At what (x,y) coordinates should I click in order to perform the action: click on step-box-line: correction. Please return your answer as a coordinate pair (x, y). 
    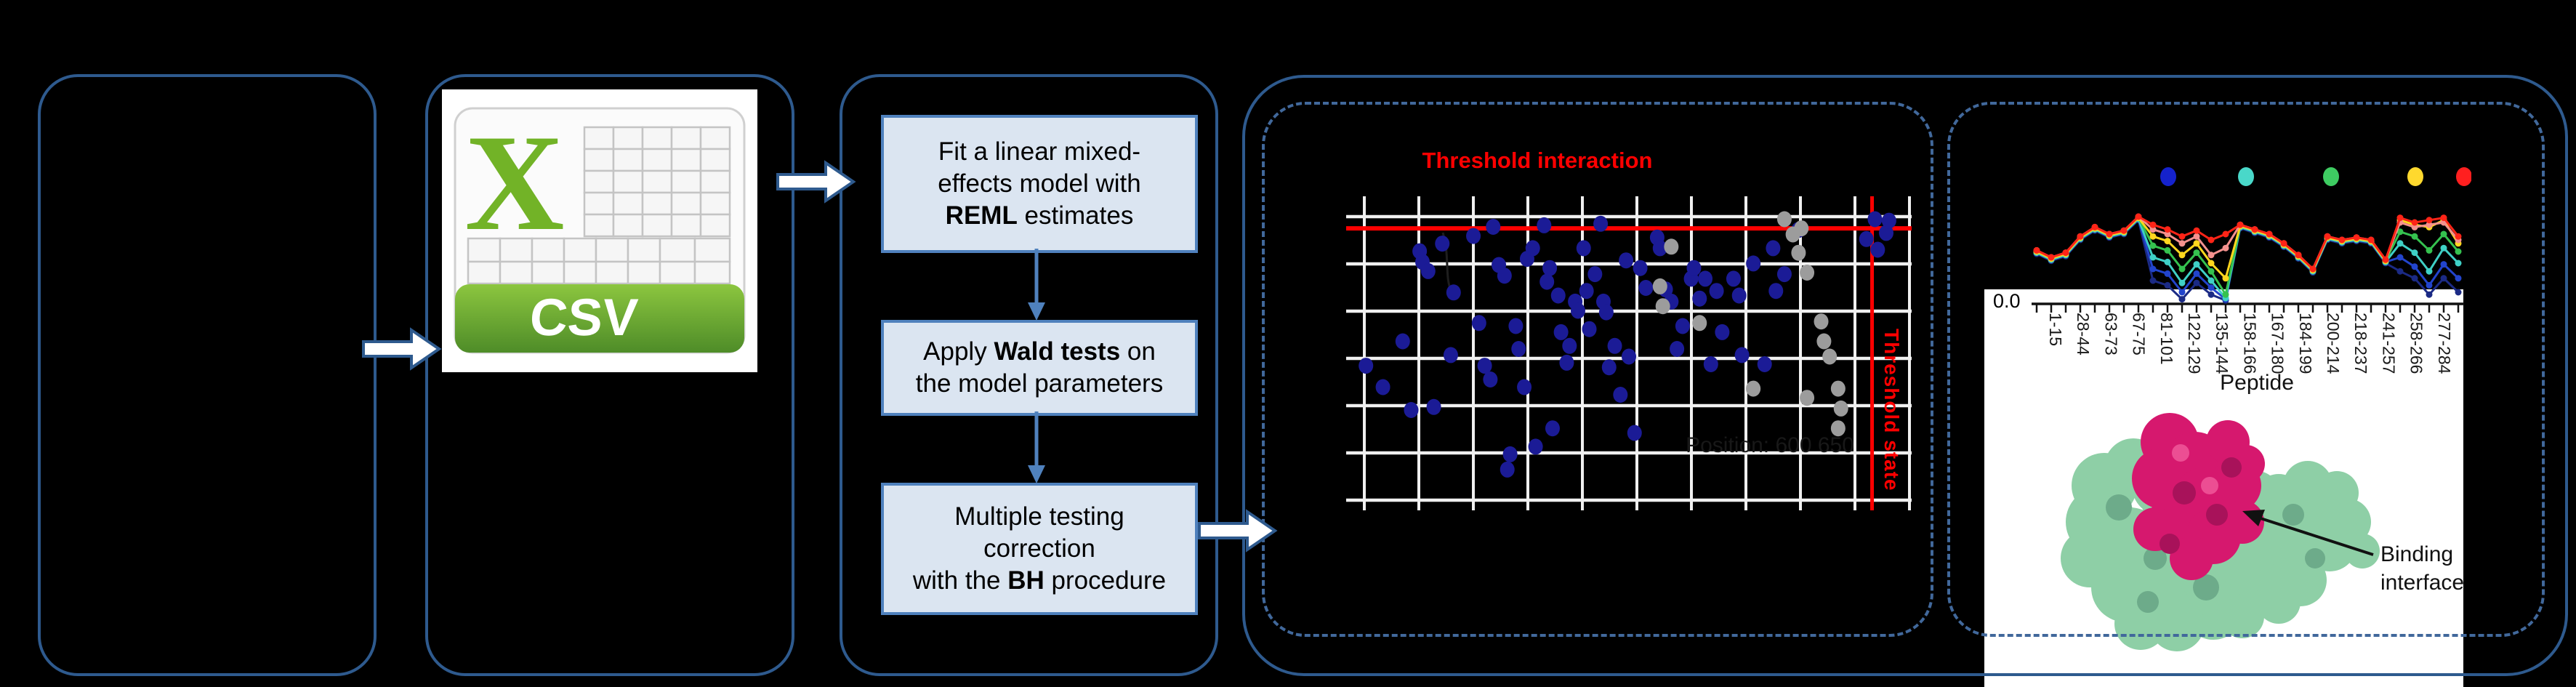
    Looking at the image, I should click on (1039, 548).